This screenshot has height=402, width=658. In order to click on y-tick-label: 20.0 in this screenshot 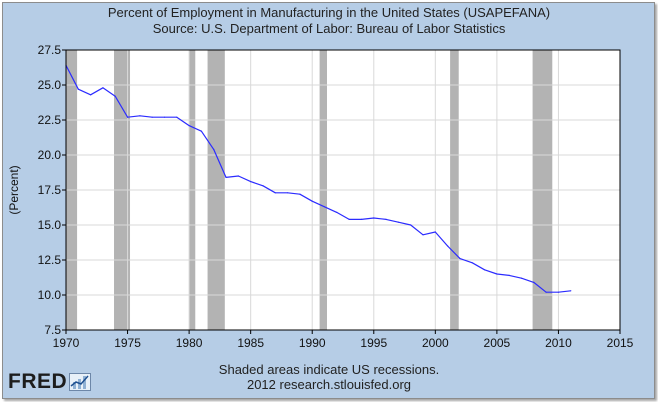, I will do `click(50, 155)`.